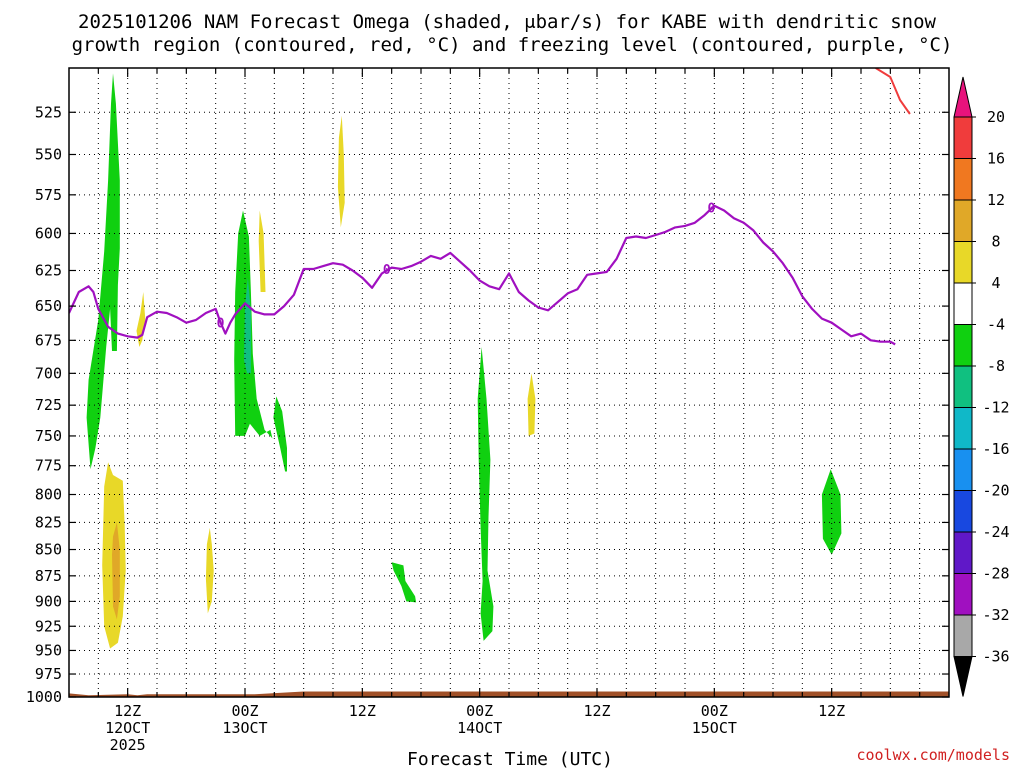  I want to click on y-tick-label-1000: 1000, so click(44, 697).